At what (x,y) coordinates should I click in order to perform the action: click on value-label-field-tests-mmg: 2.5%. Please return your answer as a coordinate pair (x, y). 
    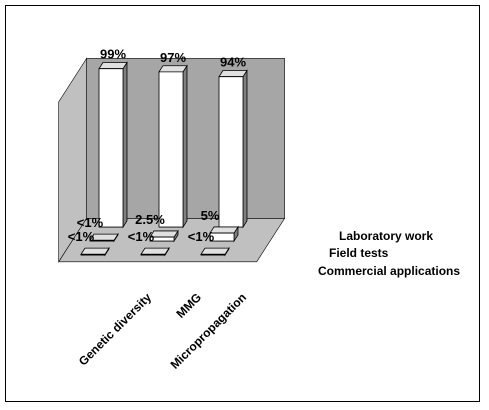
    Looking at the image, I should click on (150, 219).